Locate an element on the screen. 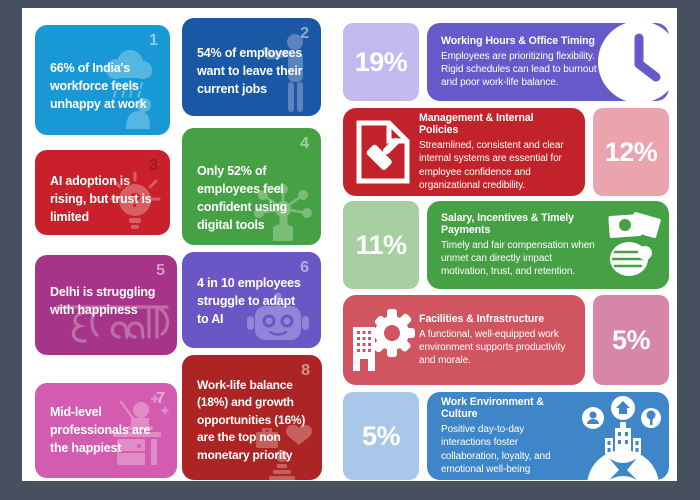 This screenshot has width=700, height=500. percent-value: 12% is located at coordinates (631, 151).